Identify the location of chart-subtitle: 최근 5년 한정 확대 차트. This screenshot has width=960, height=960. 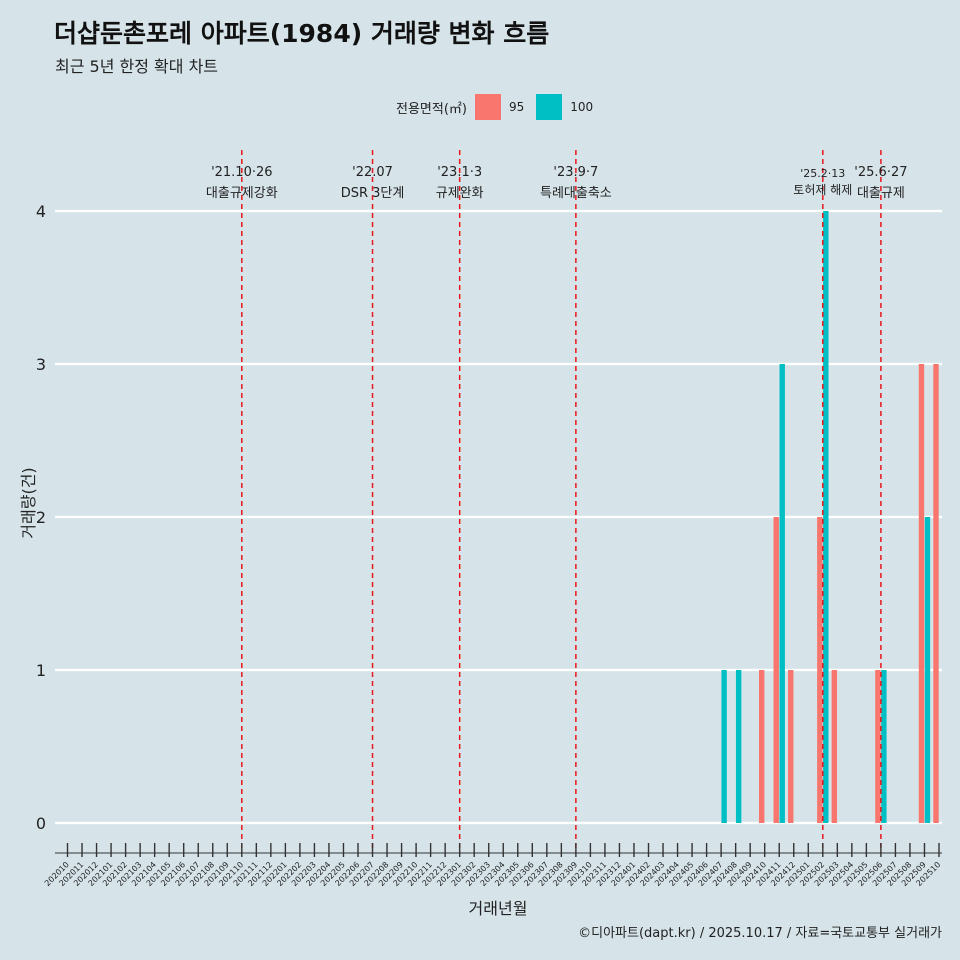
(137, 66).